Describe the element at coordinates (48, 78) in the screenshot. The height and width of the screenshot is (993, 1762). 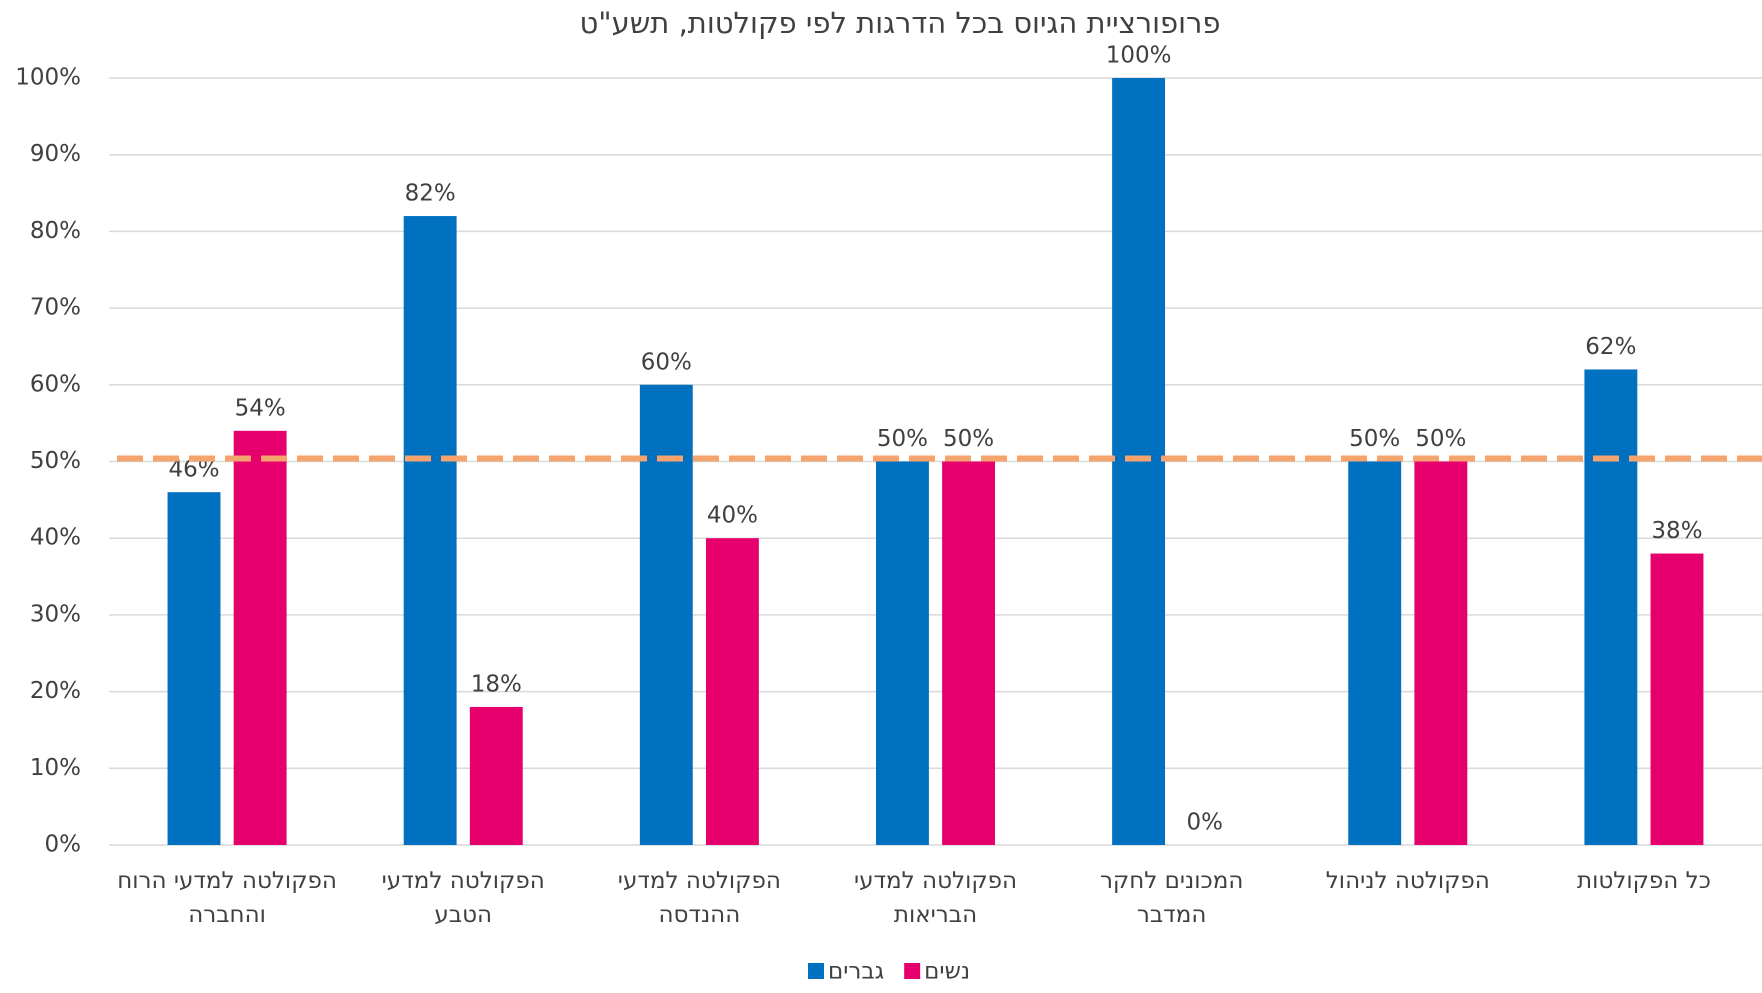
I see `y-tick-label: 100%` at that location.